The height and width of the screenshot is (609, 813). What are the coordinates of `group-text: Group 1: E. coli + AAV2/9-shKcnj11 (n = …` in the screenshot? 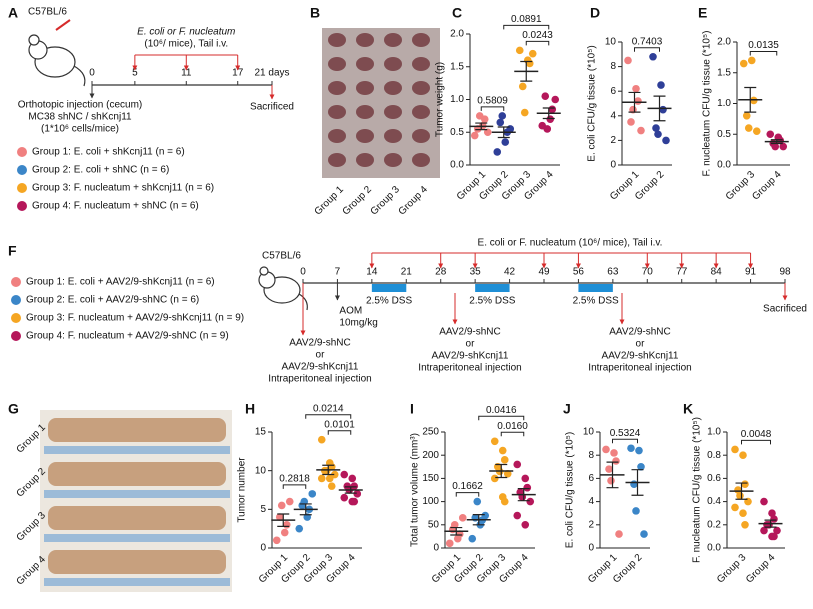 It's located at (120, 282).